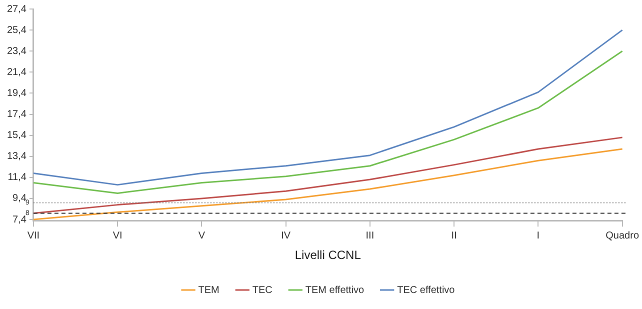  What do you see at coordinates (335, 290) in the screenshot?
I see `legend-label: TEM effettivo` at bounding box center [335, 290].